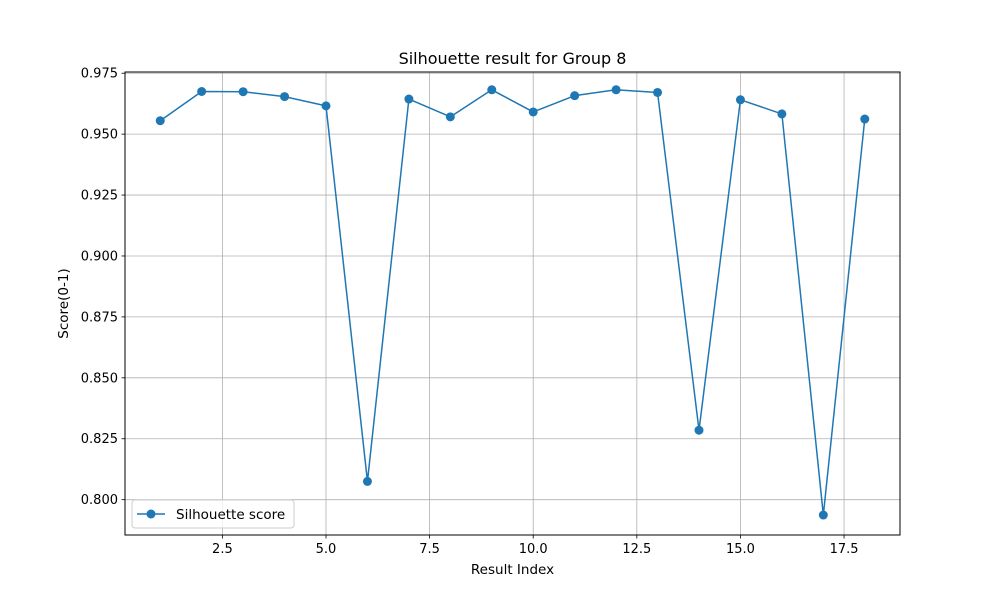  I want to click on x-tick-label: 2.5, so click(222, 549).